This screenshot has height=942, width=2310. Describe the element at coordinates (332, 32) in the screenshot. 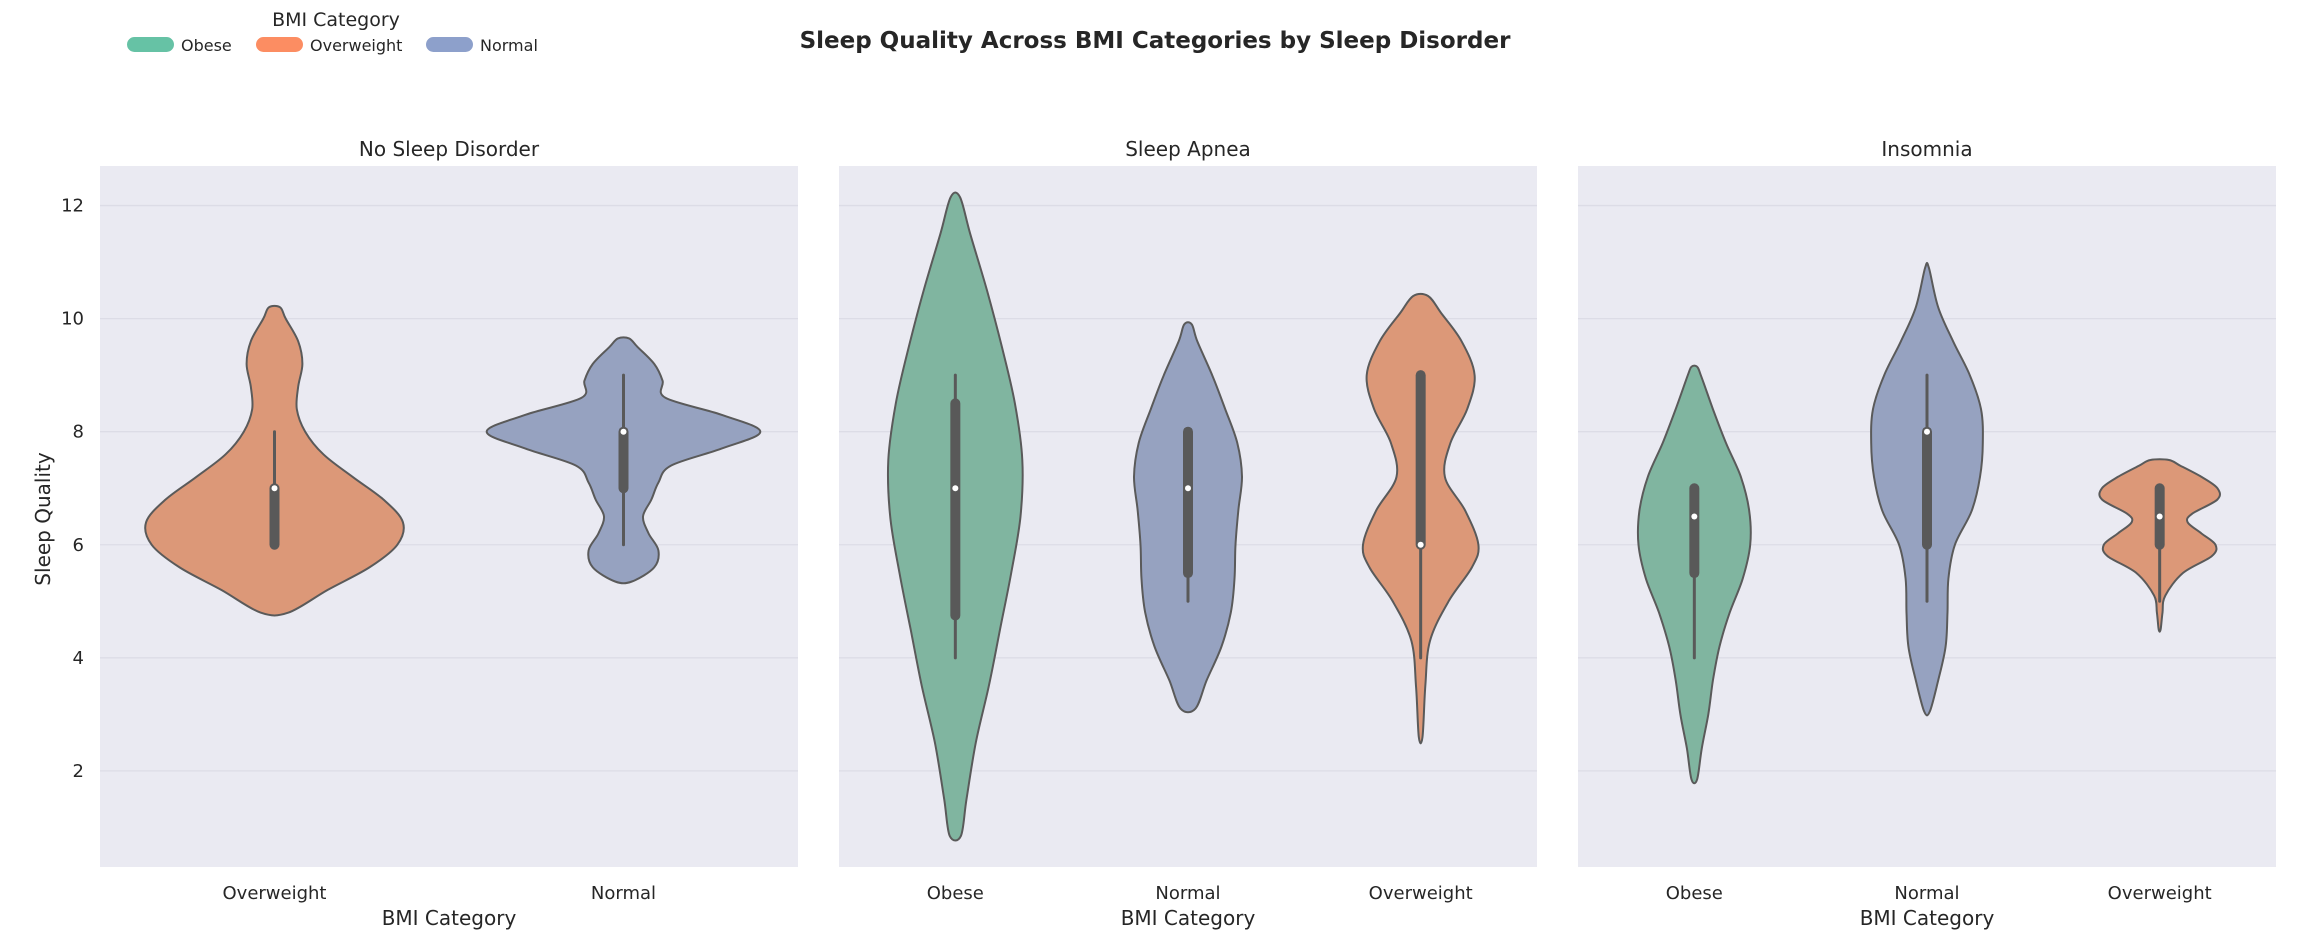

I see `legend: BMI Category Obese Overweight Normal` at that location.